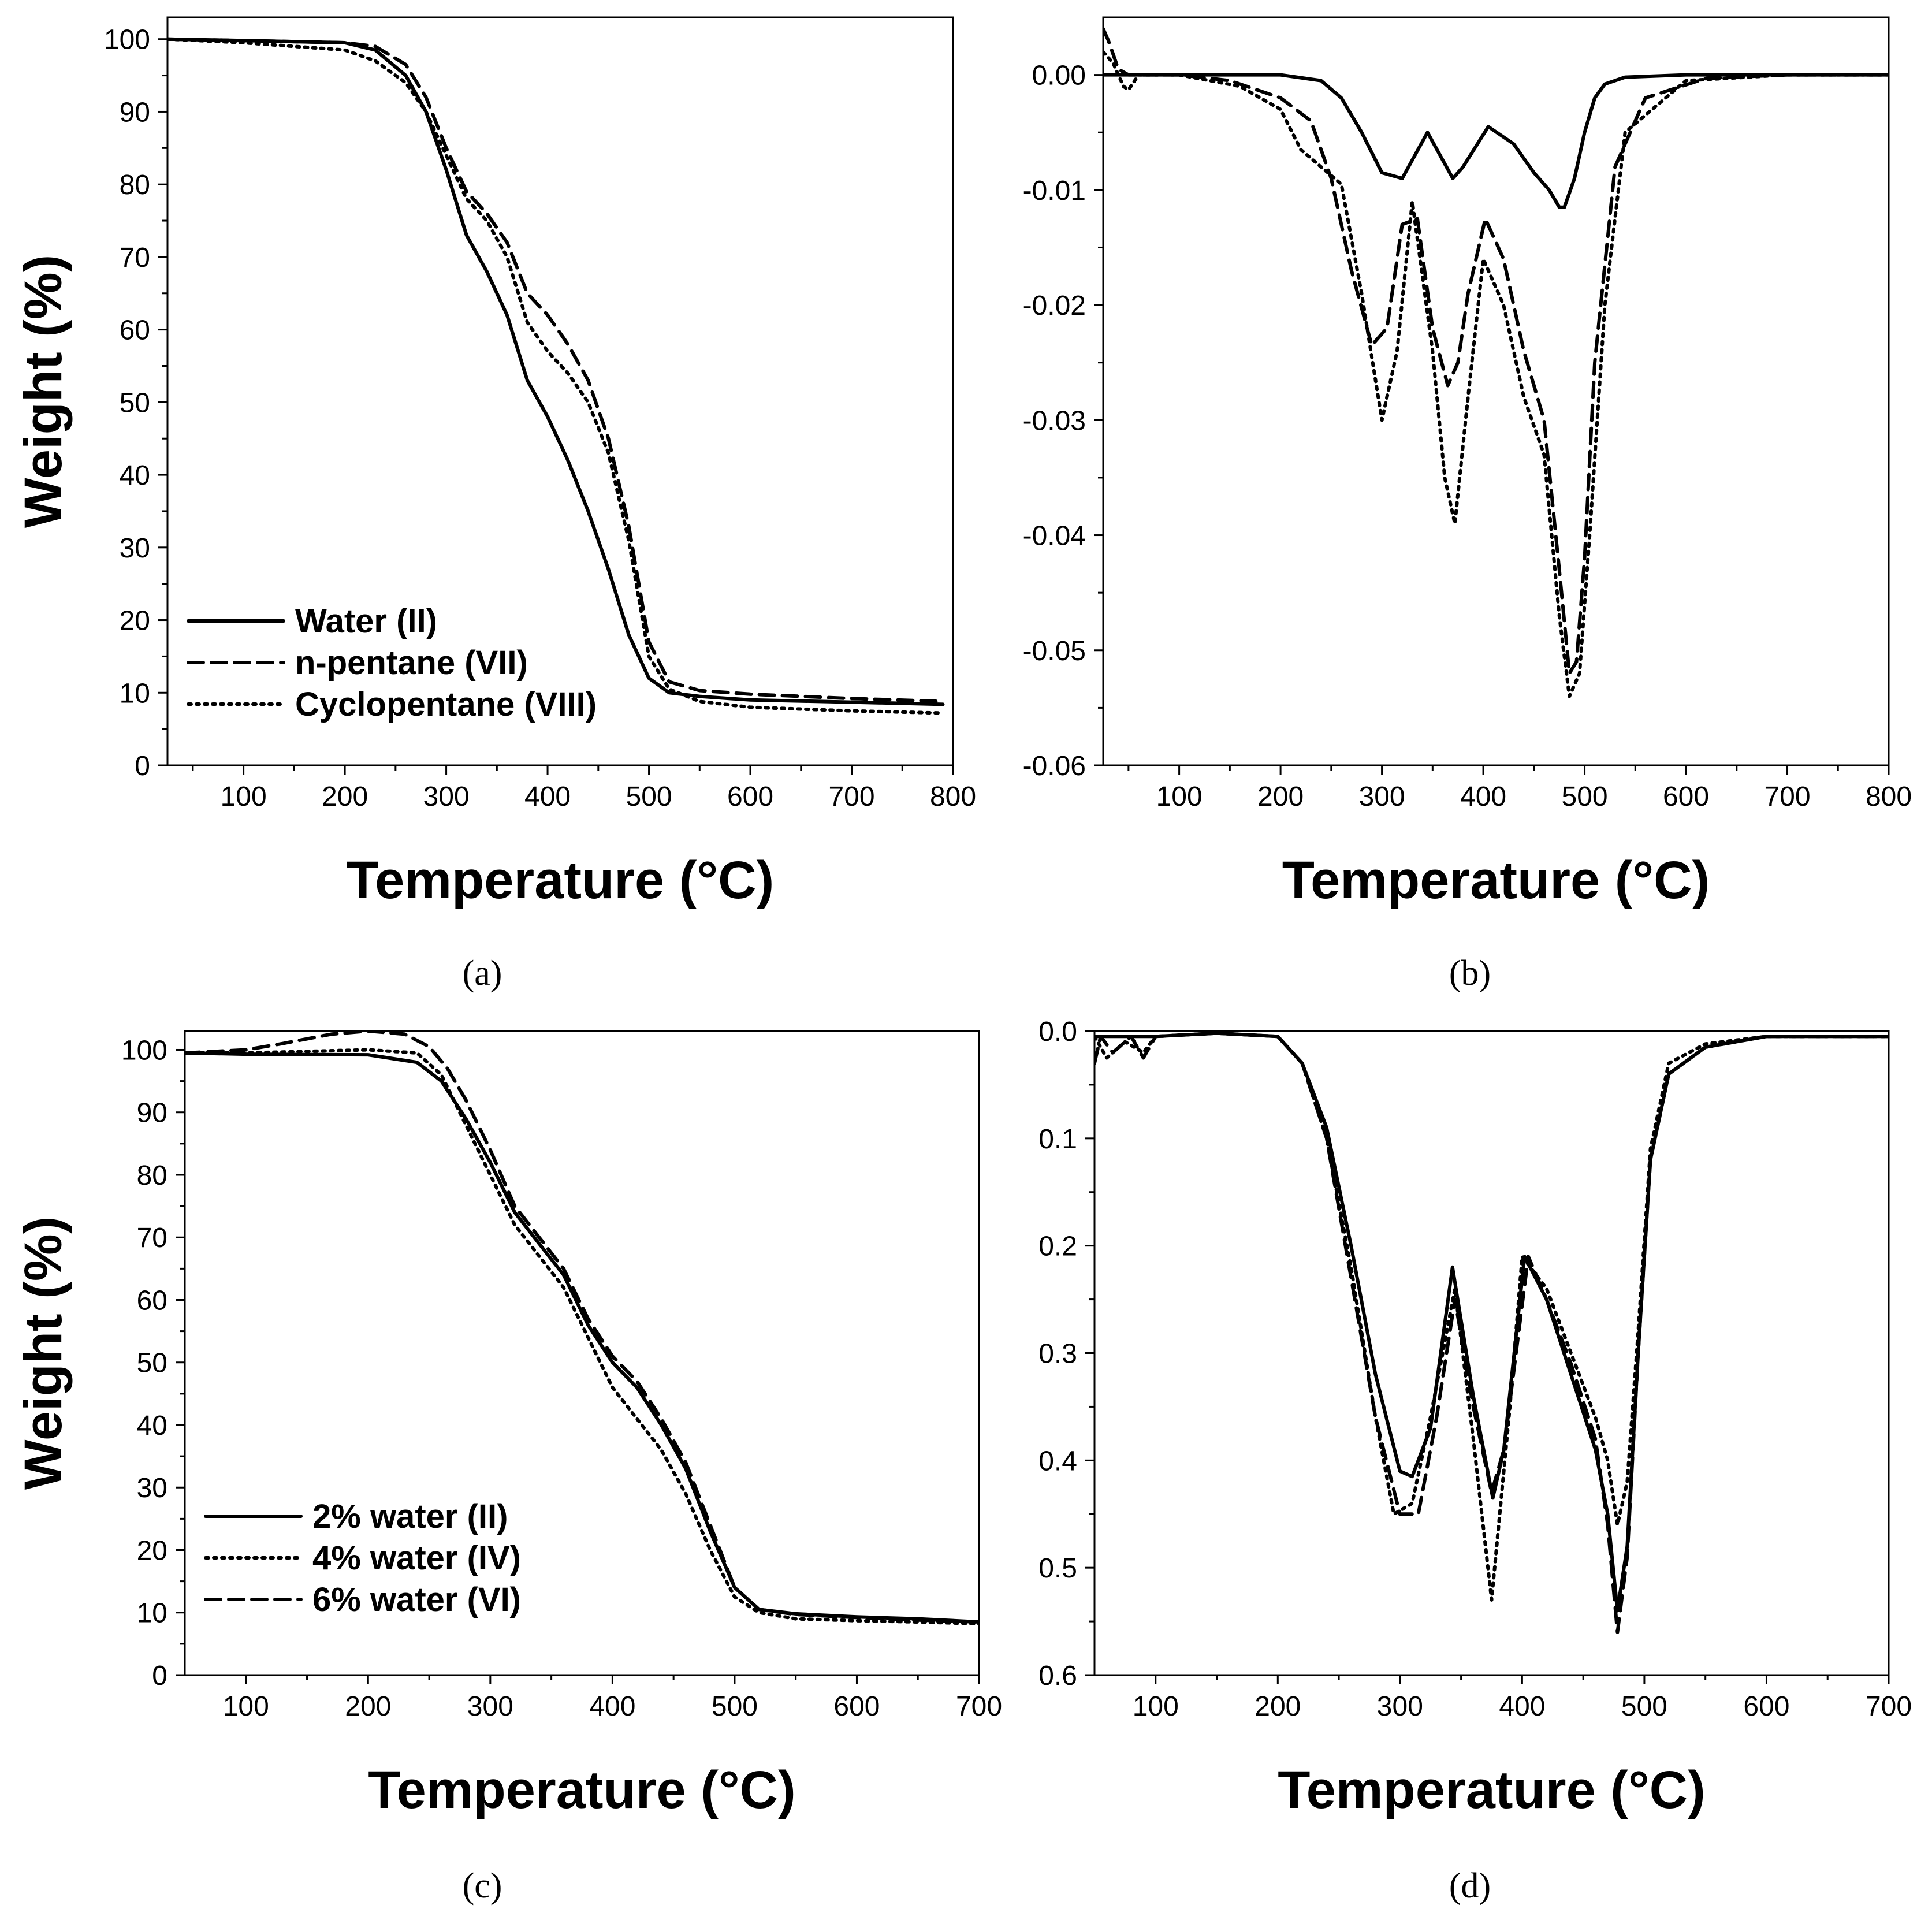  What do you see at coordinates (246, 1706) in the screenshot?
I see `chart-c-x-tick-label: 100` at bounding box center [246, 1706].